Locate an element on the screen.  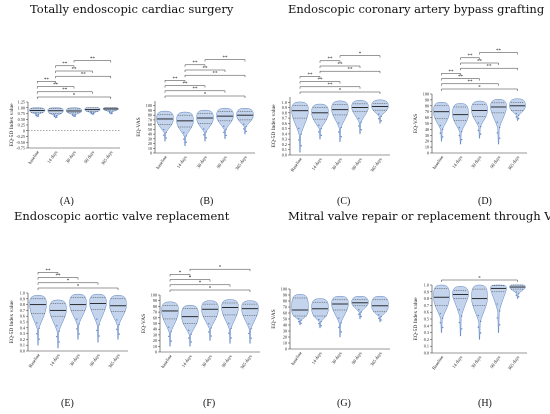
x-tick-label-c: 365 days is located at coordinates (376, 165).